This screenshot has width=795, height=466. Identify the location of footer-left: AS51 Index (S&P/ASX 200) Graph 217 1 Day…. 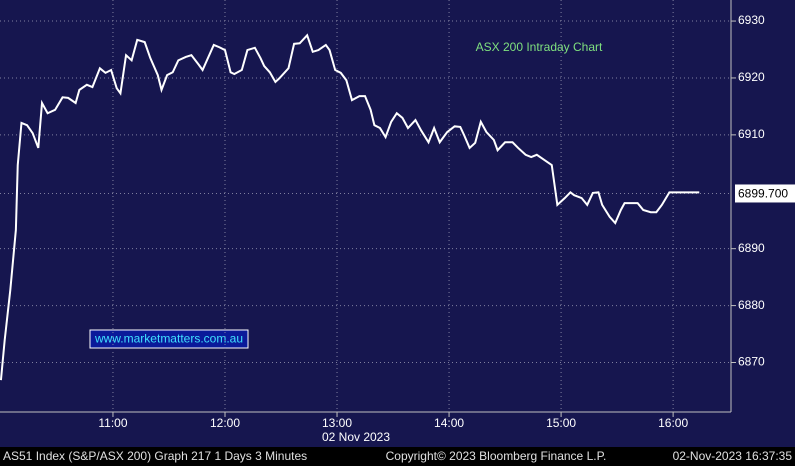
(155, 456).